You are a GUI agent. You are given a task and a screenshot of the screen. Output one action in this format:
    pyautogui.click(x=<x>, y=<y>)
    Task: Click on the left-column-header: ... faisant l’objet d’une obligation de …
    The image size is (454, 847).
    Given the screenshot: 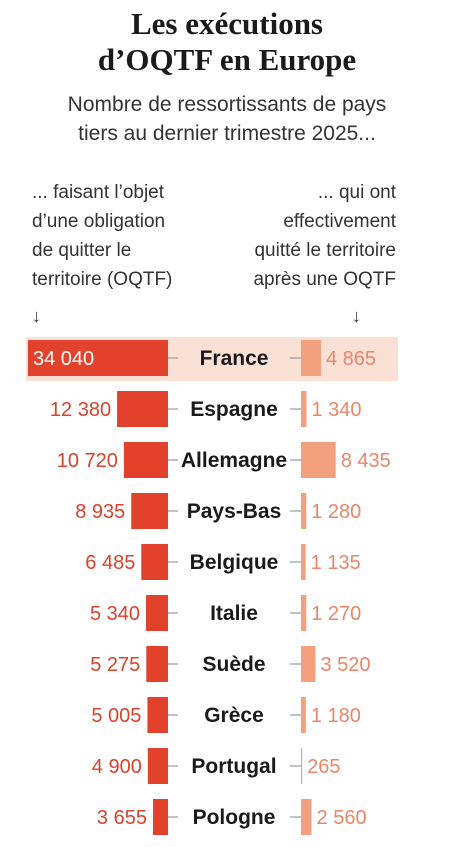 What is the action you would take?
    pyautogui.click(x=137, y=236)
    